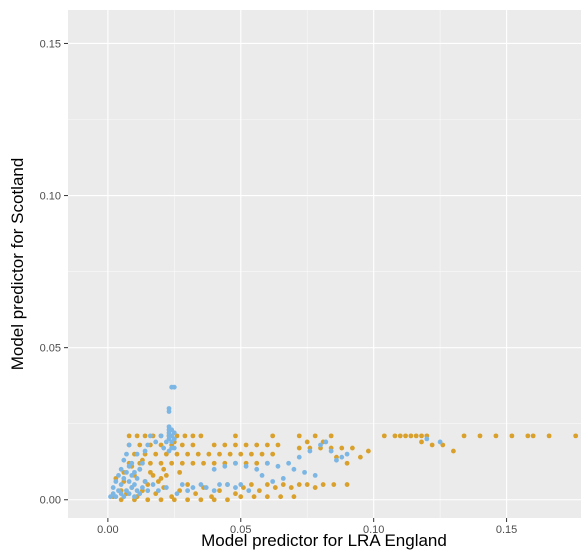  Describe the element at coordinates (107, 530) in the screenshot. I see `x-tick-label: 0.00` at that location.